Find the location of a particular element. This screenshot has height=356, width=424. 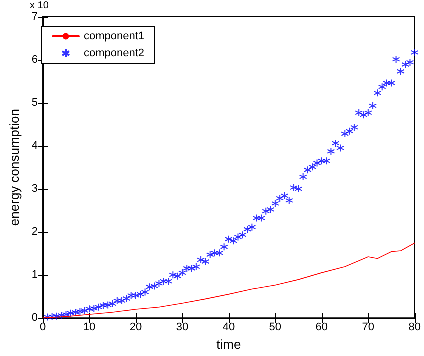

legend-label: component1 is located at coordinates (114, 36).